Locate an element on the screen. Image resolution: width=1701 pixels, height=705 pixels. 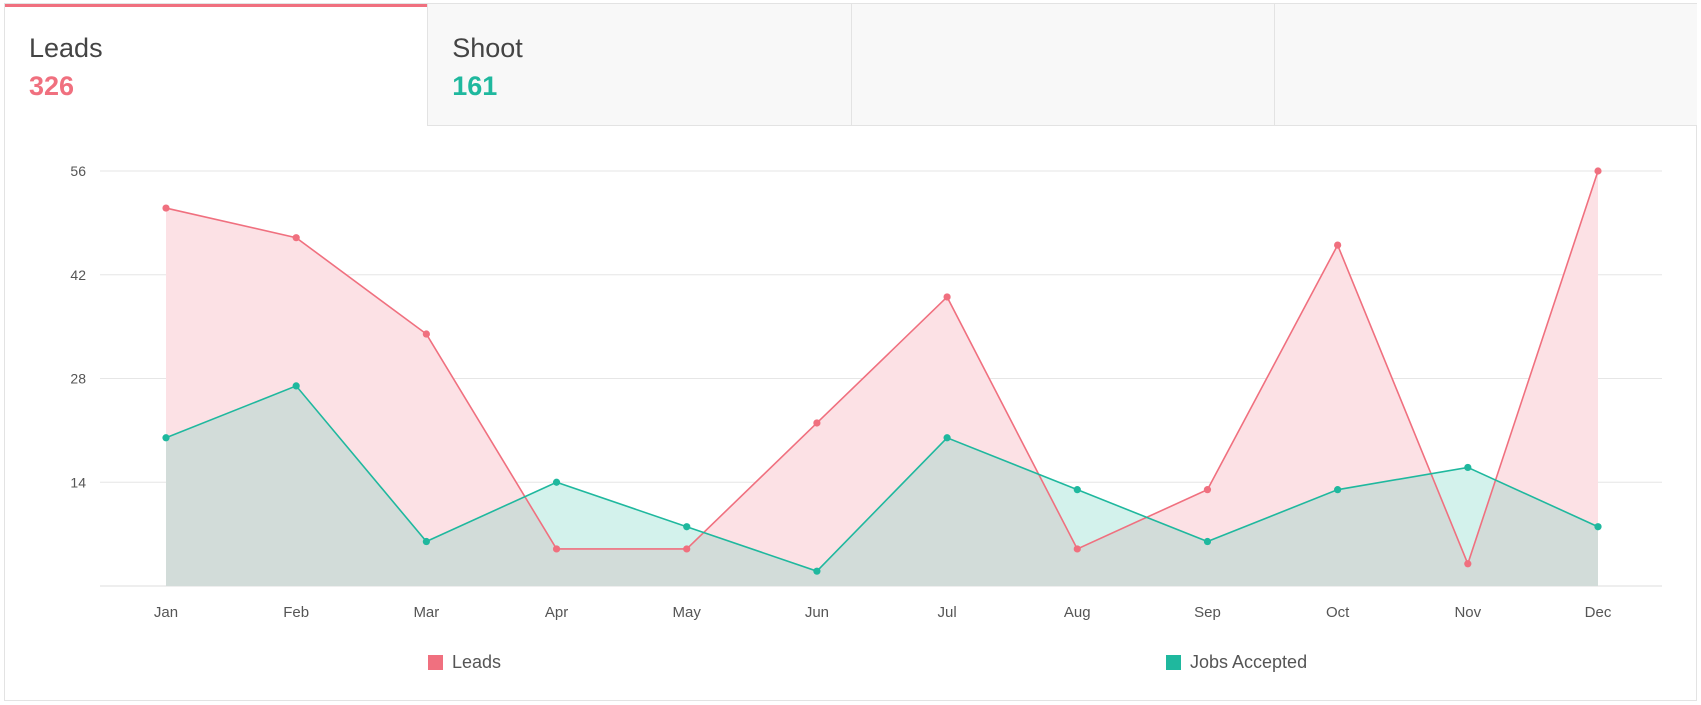
x-tick-label: Jan is located at coordinates (166, 612).